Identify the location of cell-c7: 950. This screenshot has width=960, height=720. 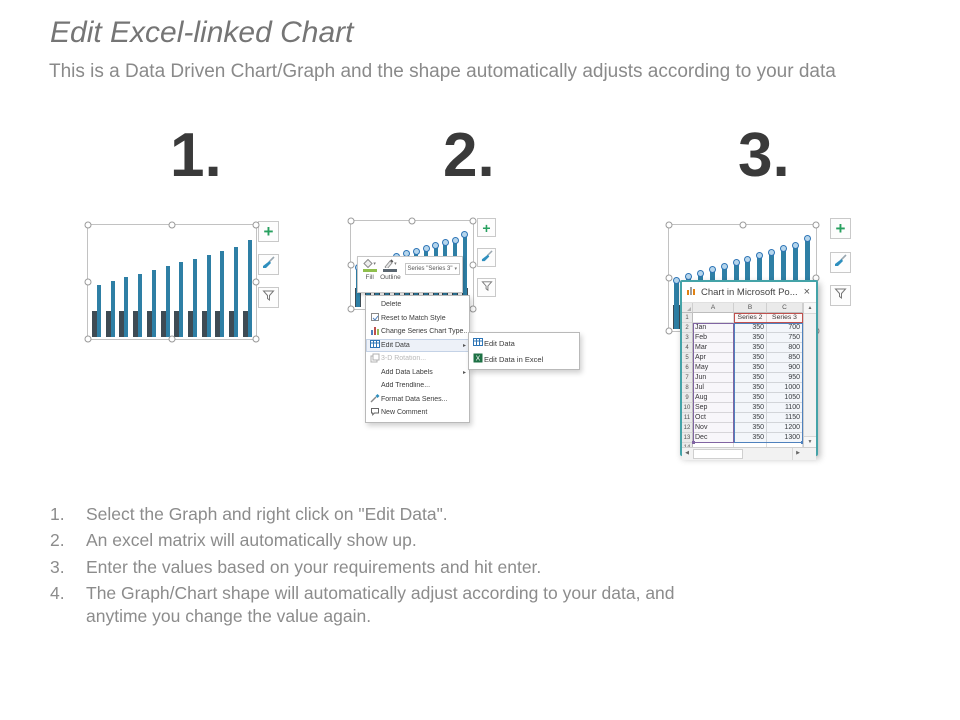
(785, 378).